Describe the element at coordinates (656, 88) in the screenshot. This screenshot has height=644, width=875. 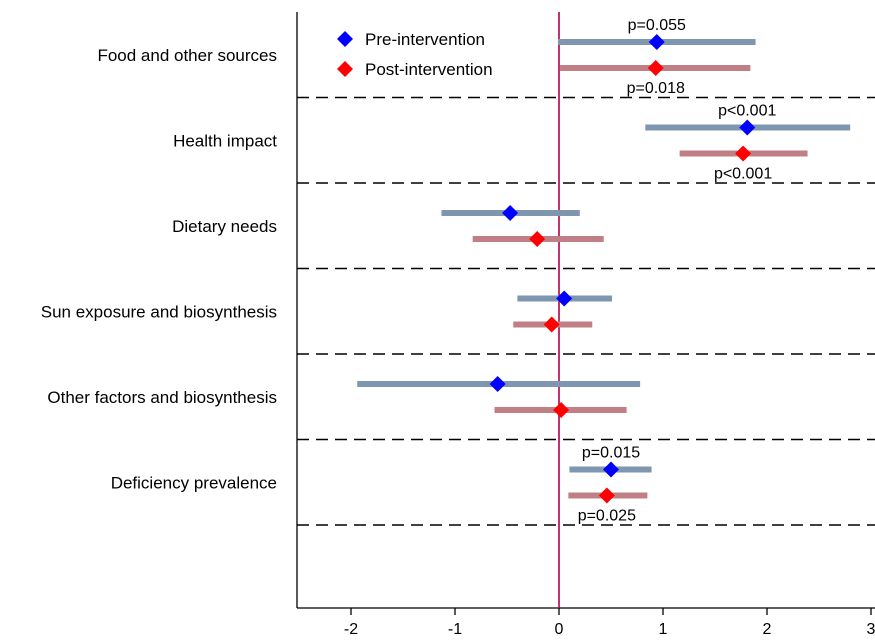
I see `post-intervention-p-value: p=0.018` at that location.